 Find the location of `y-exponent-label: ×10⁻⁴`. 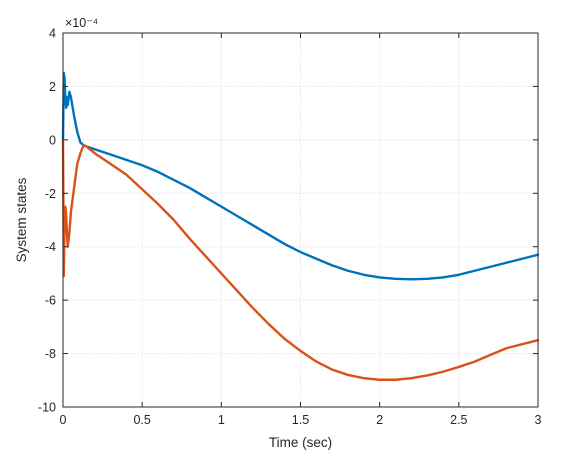

y-exponent-label: ×10⁻⁴ is located at coordinates (81, 23).